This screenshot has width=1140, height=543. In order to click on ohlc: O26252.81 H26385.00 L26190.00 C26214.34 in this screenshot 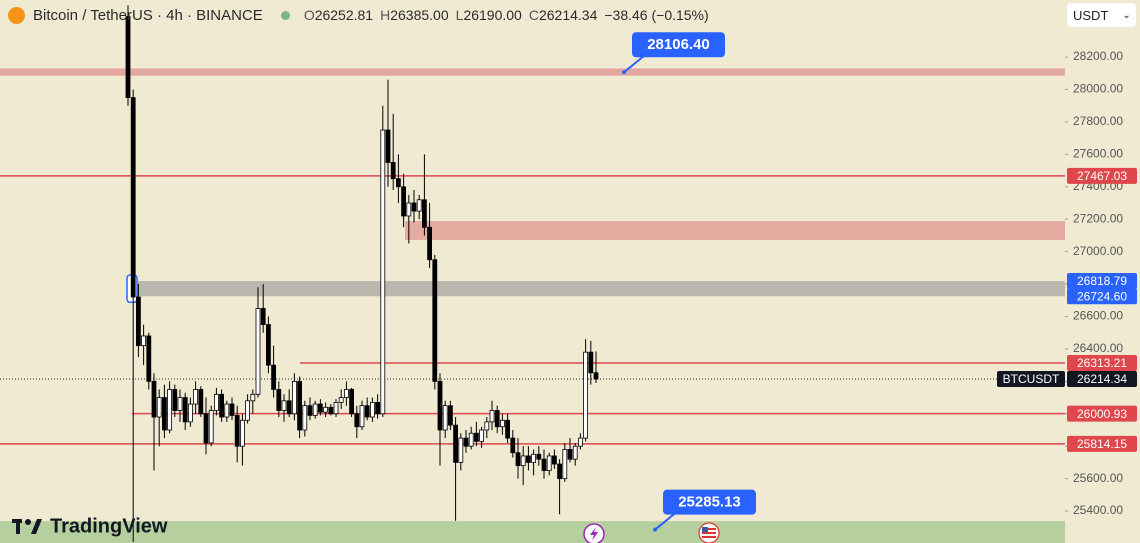, I will do `click(454, 15)`.